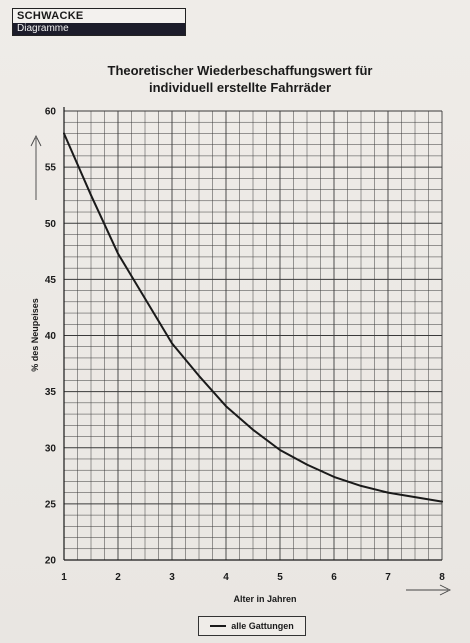  I want to click on y-tick-label: 30, so click(51, 448).